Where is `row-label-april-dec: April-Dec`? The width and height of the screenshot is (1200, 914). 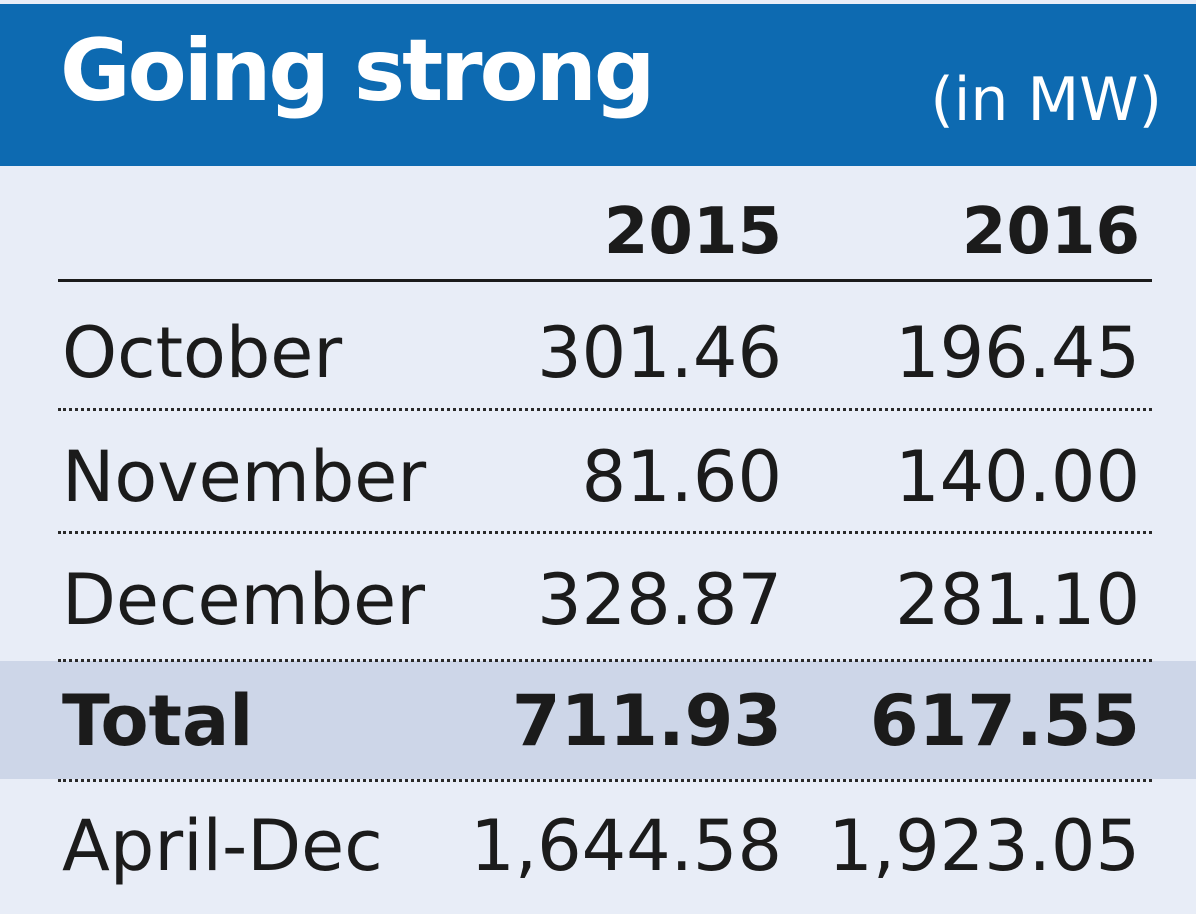 row-label-april-dec: April-Dec is located at coordinates (222, 846).